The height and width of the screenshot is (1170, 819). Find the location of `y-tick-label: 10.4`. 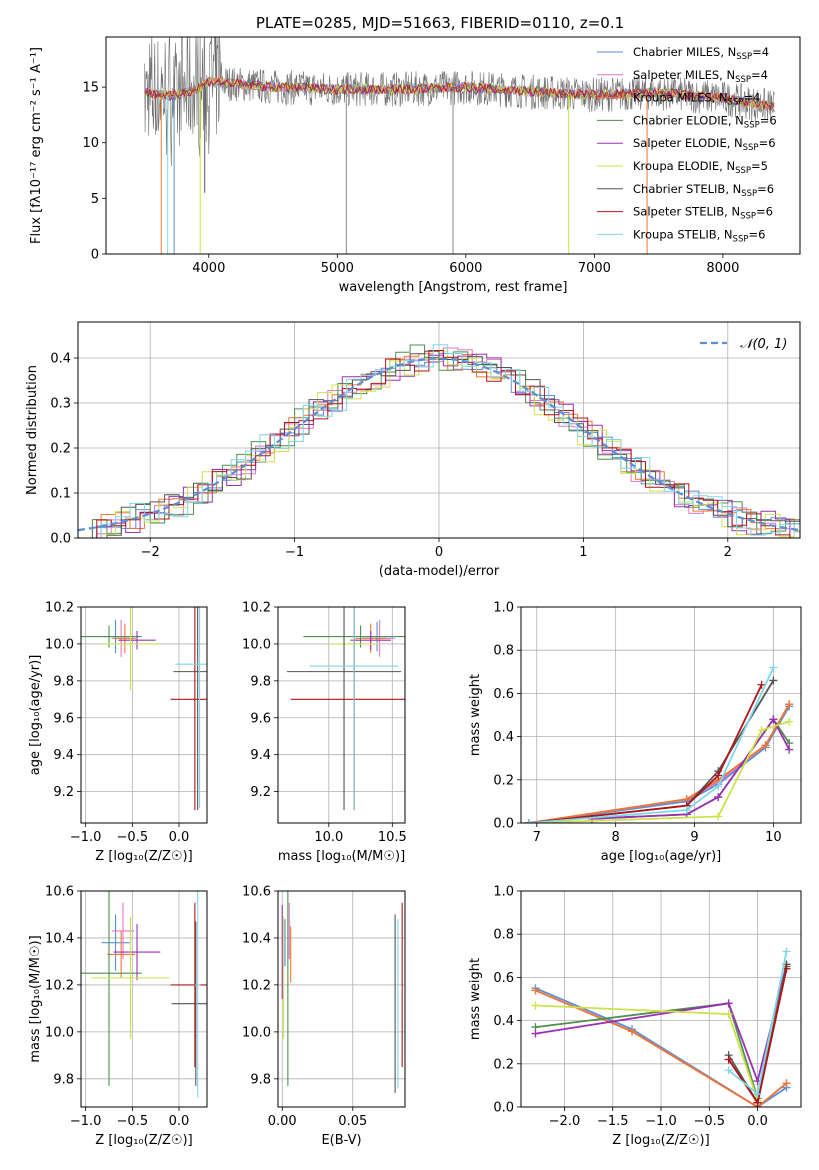

y-tick-label: 10.4 is located at coordinates (256, 938).